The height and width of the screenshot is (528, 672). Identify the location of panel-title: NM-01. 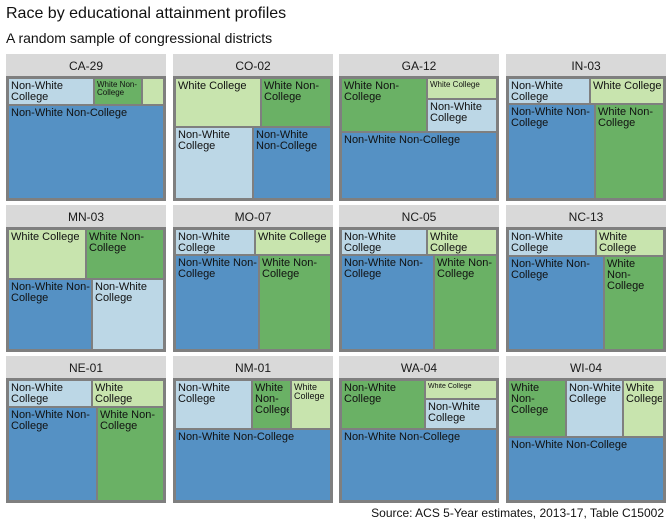
(253, 367).